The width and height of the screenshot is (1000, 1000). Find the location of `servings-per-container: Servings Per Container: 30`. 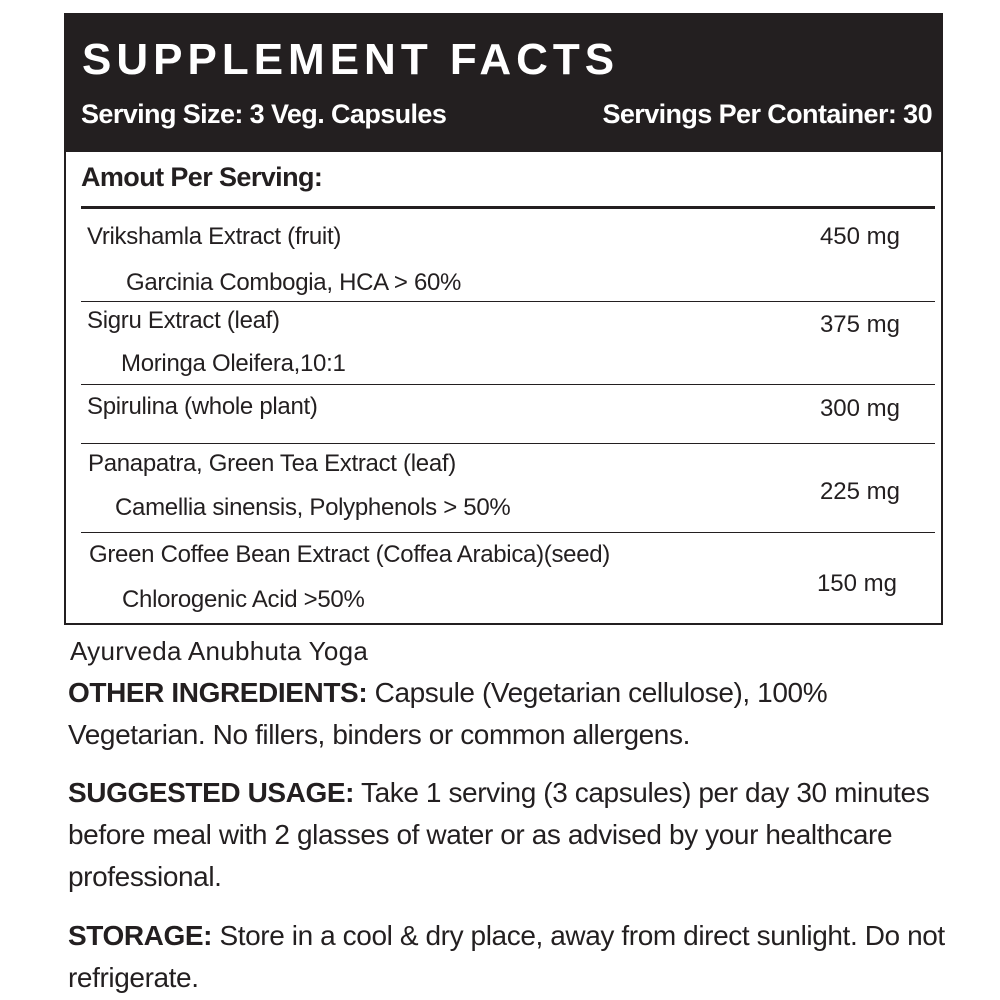

servings-per-container: Servings Per Container: 30 is located at coordinates (767, 114).